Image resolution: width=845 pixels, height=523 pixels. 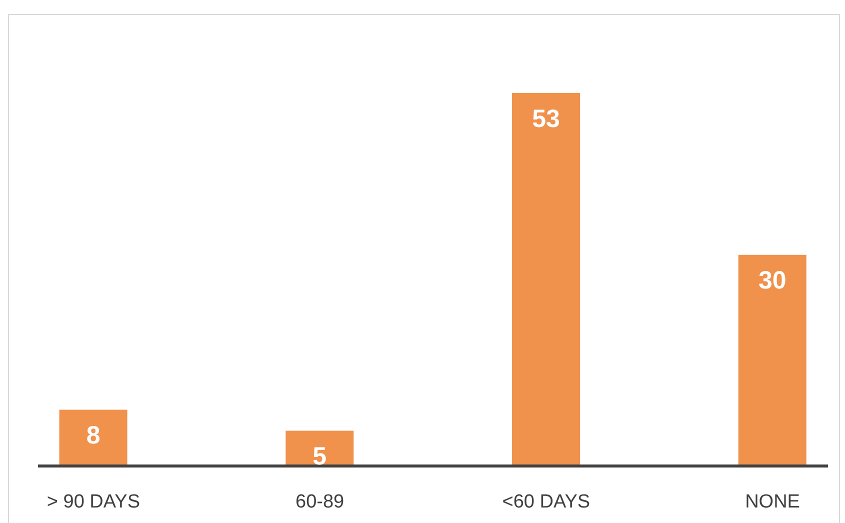 I want to click on data-label: 8, so click(x=93, y=435).